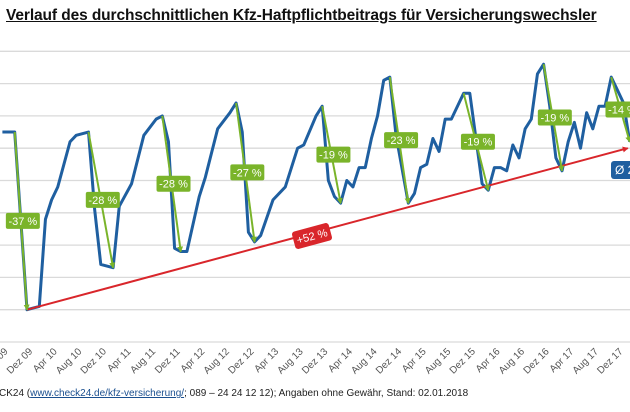  I want to click on x-tick-label: Aug 14, so click(364, 361).